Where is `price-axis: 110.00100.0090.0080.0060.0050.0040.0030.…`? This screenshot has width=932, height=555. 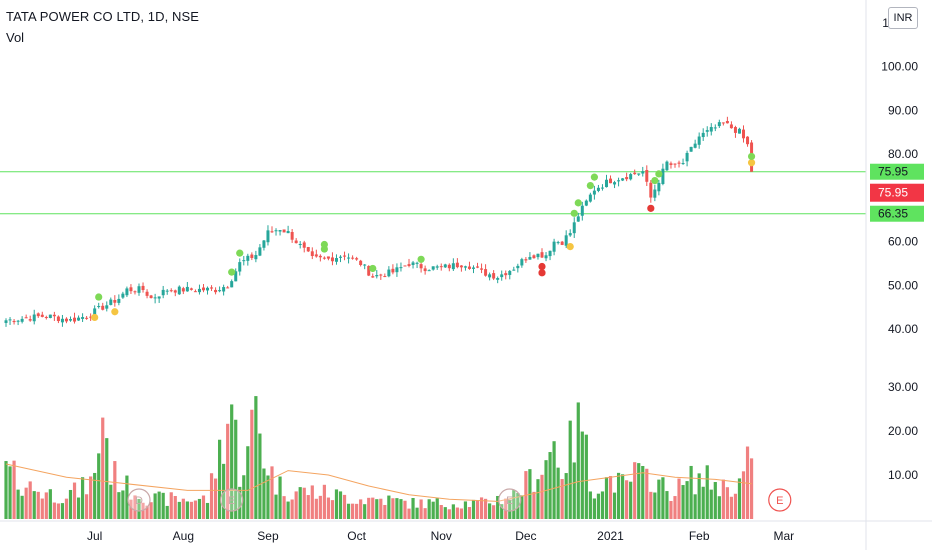 price-axis: 110.00100.0090.0080.0060.0050.0040.0030.… is located at coordinates (898, 275).